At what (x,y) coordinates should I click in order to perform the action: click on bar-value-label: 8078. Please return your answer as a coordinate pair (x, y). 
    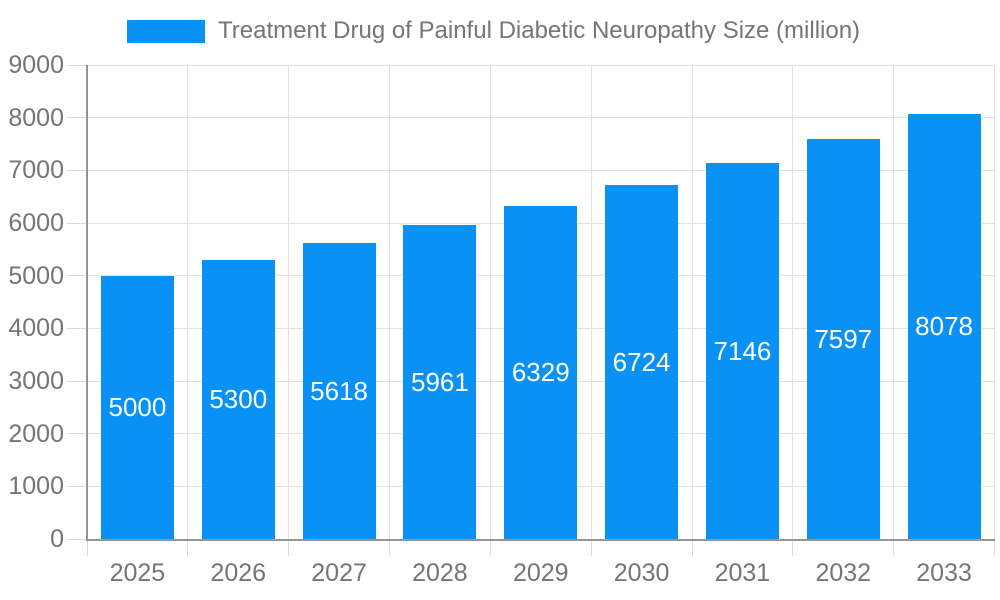
    Looking at the image, I should click on (944, 326).